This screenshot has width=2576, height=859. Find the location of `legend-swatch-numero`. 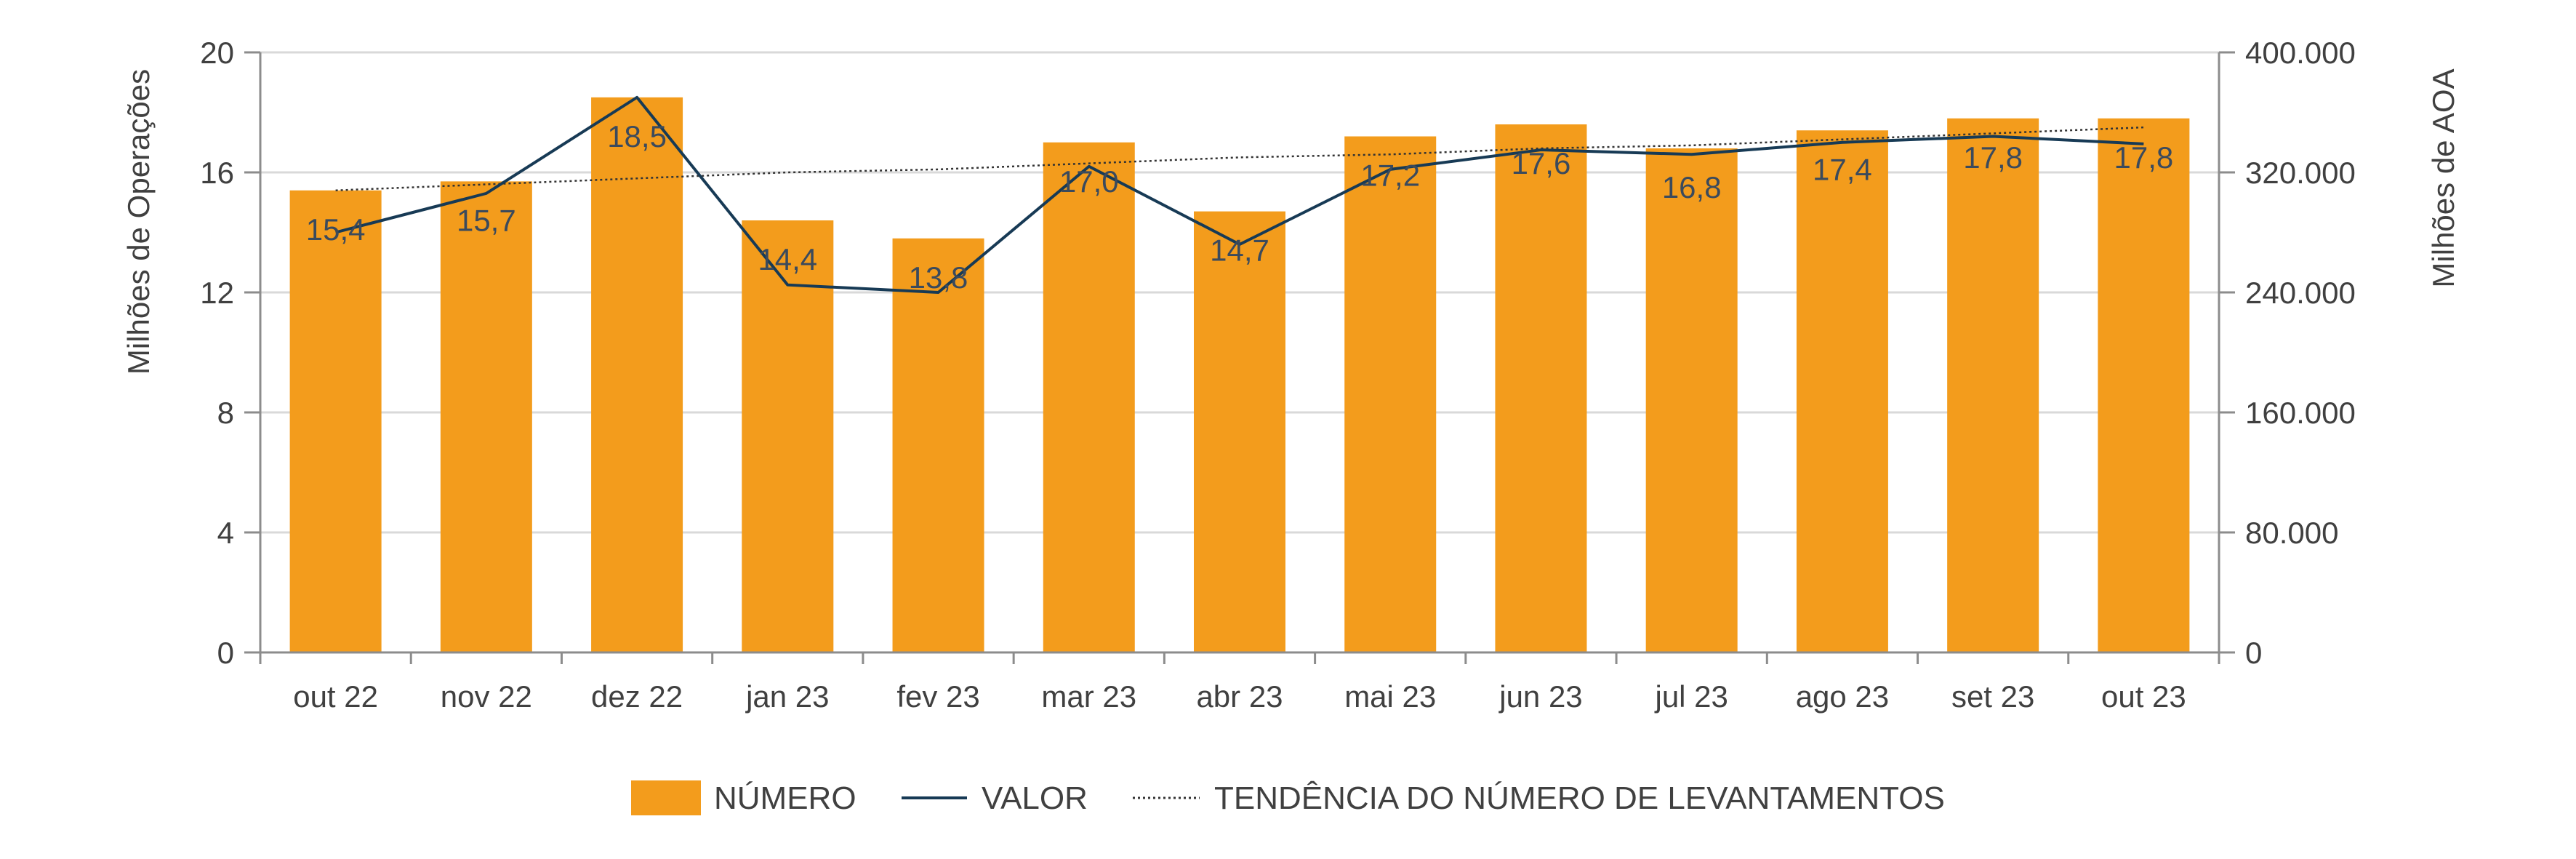

legend-swatch-numero is located at coordinates (666, 797).